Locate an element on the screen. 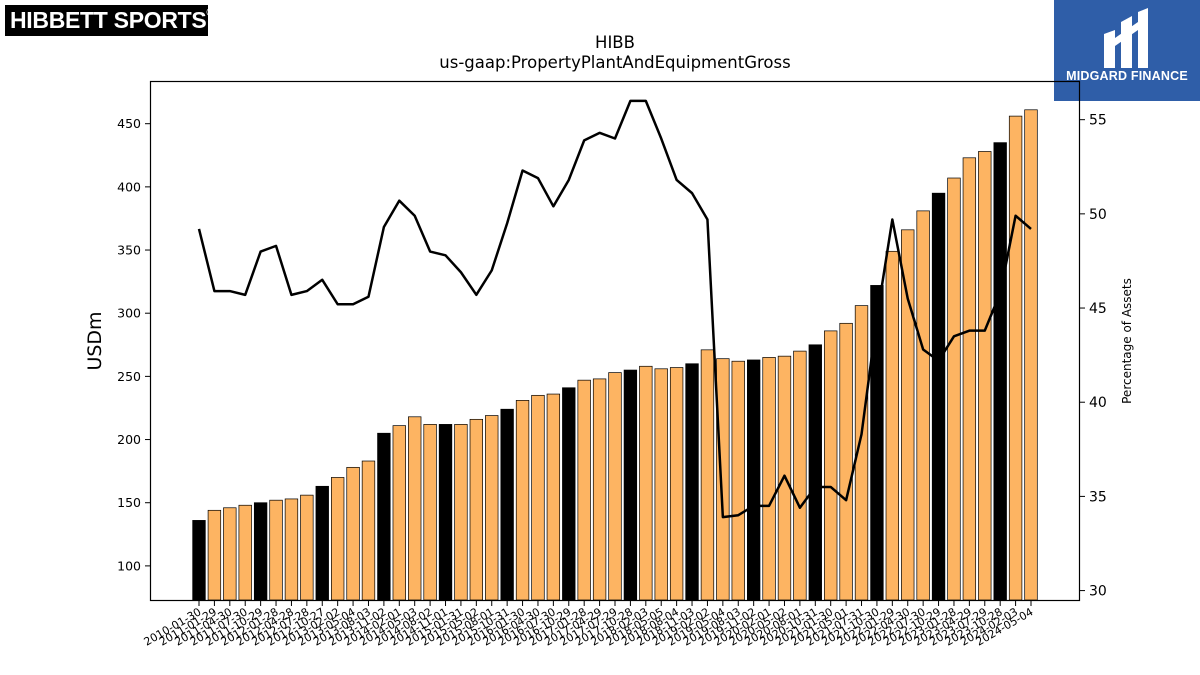  y2-tick-label: 55 is located at coordinates (1098, 121).